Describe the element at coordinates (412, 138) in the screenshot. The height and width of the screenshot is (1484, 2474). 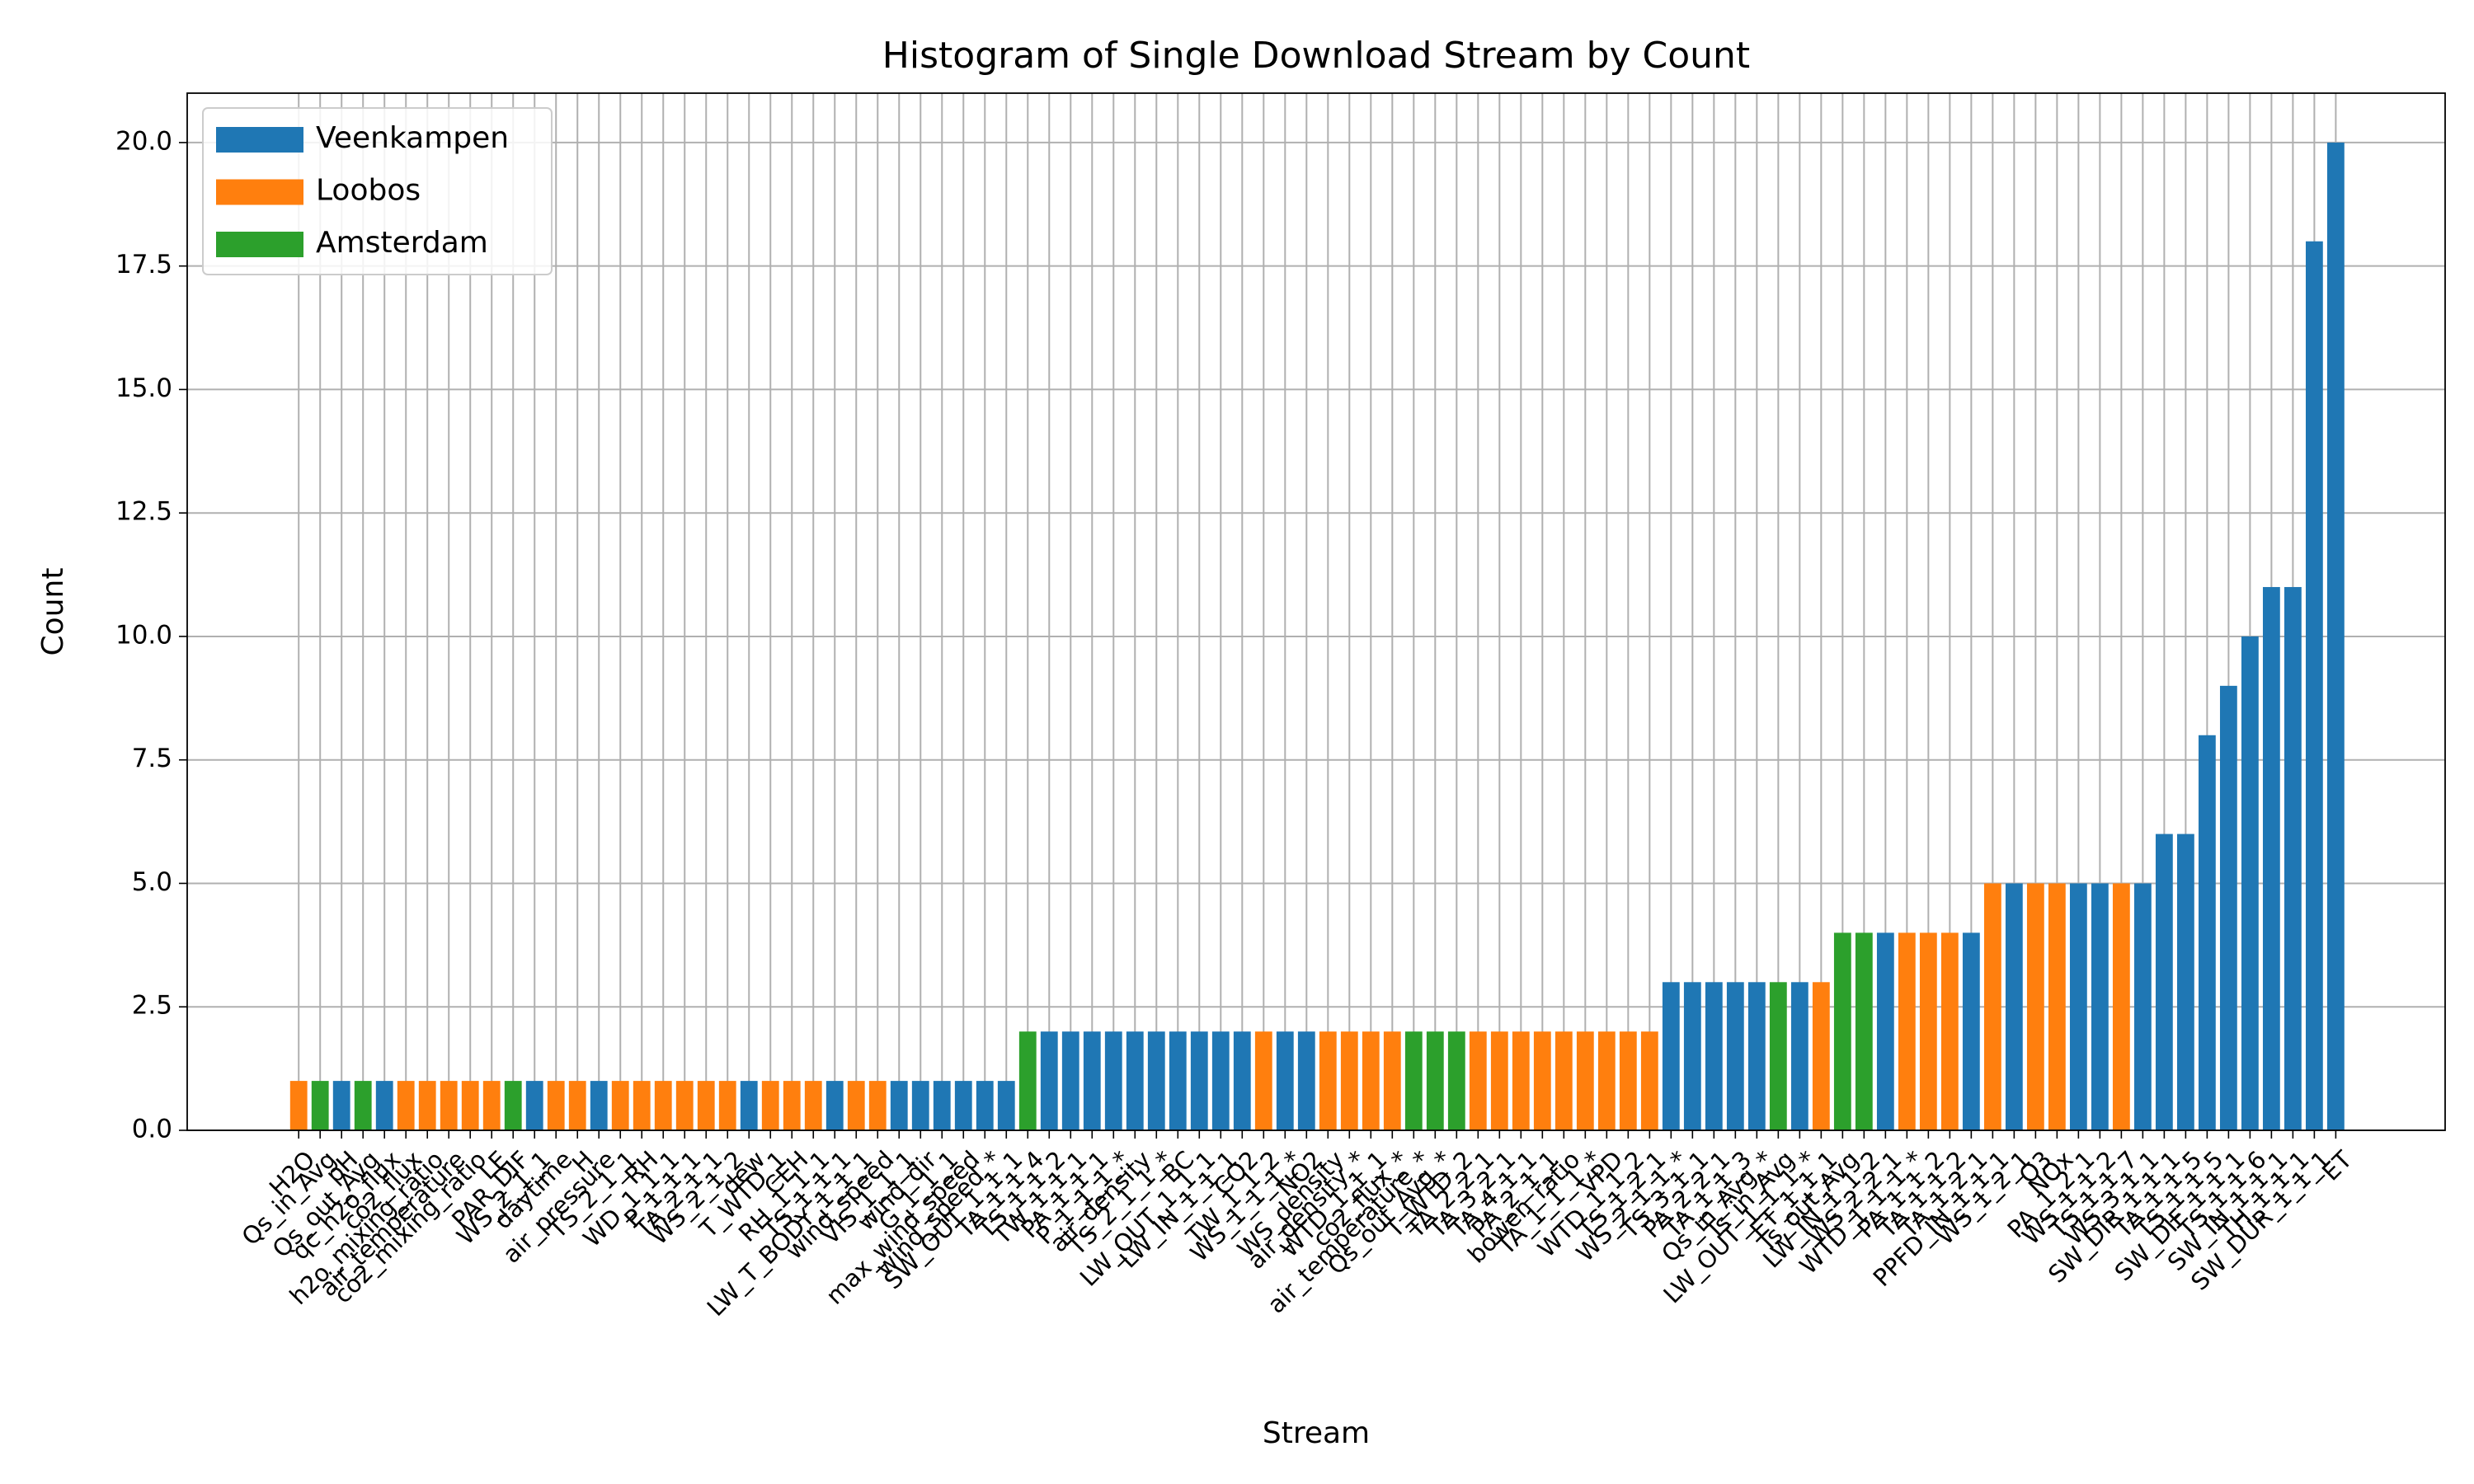
I see `legend-label: Veenkampen` at that location.